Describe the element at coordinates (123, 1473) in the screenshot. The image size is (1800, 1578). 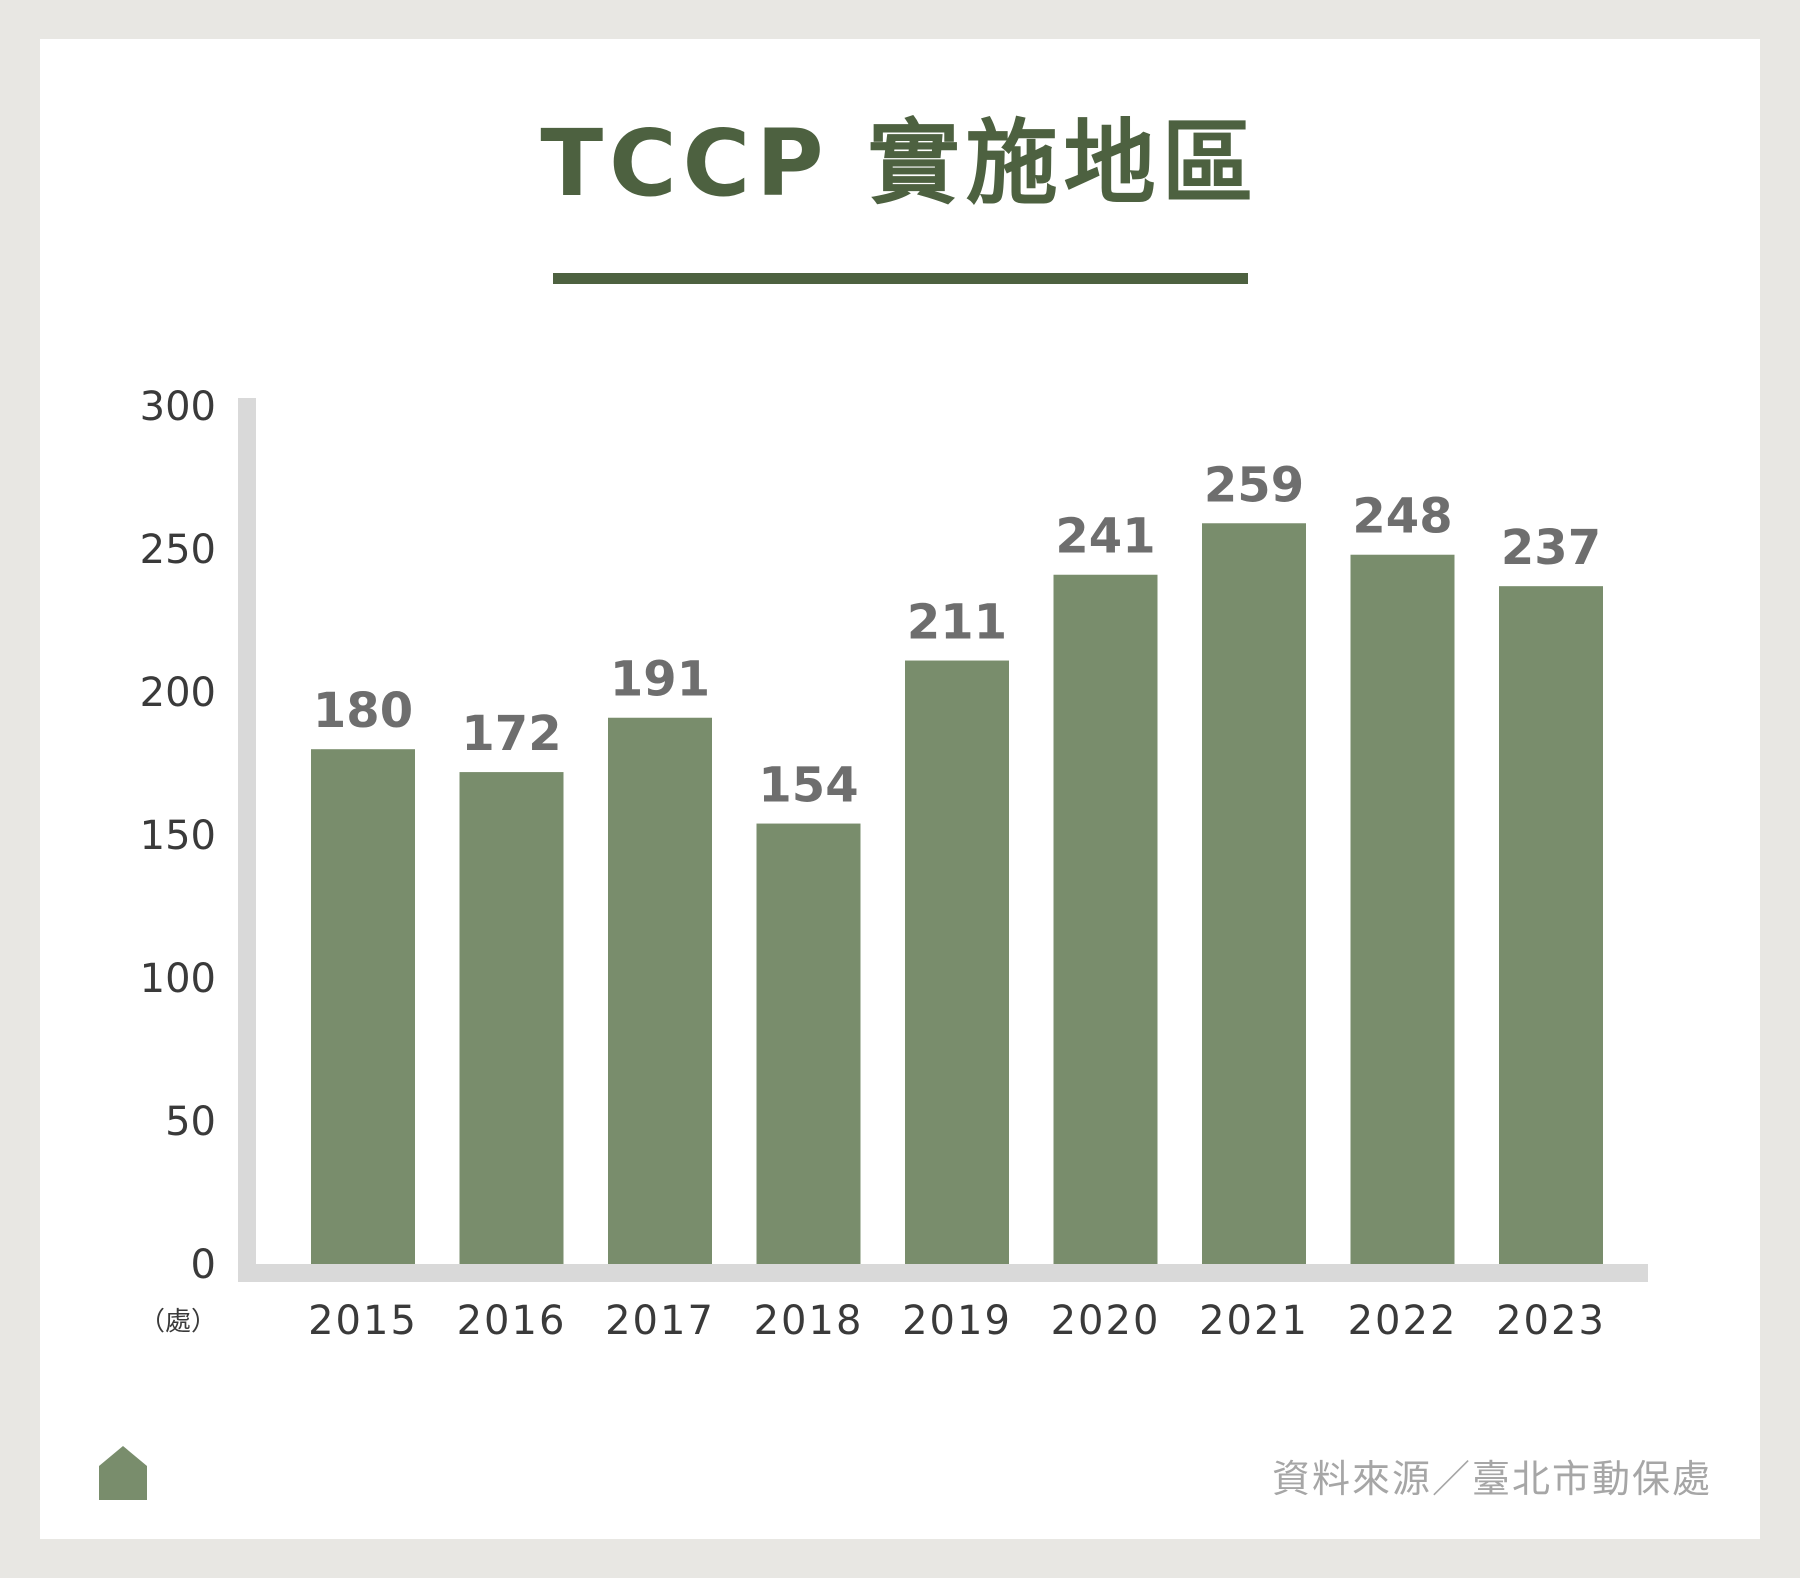
I see `house-icon` at that location.